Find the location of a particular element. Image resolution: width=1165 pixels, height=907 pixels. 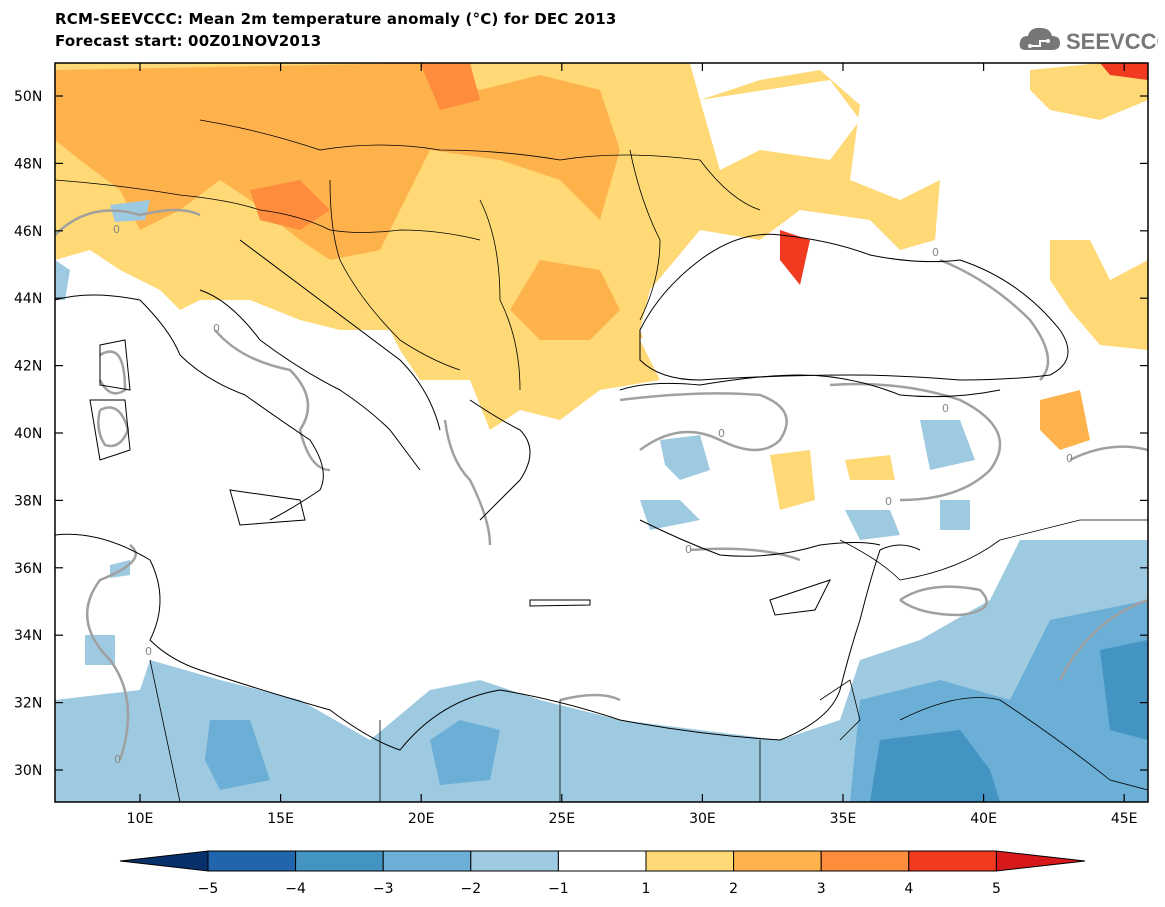

lon-label: 35E is located at coordinates (843, 819).